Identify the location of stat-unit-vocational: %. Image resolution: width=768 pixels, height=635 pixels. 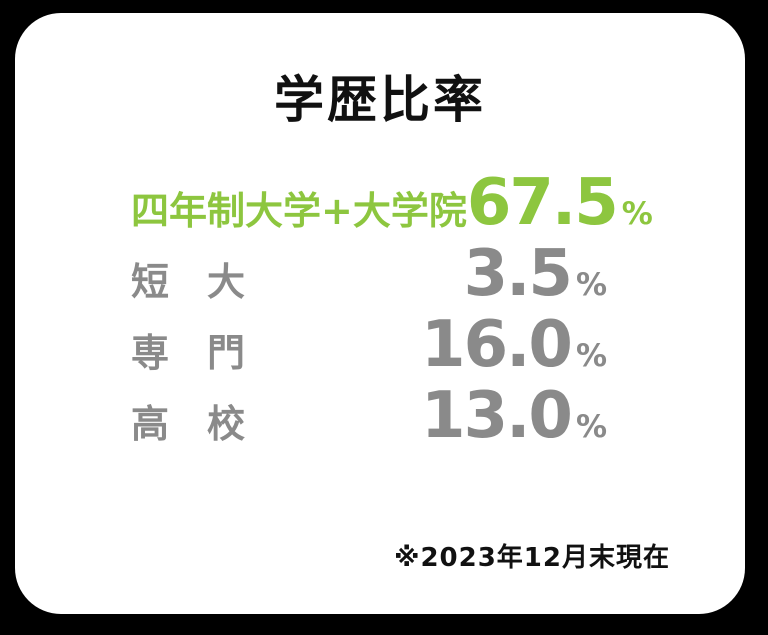
(591, 356).